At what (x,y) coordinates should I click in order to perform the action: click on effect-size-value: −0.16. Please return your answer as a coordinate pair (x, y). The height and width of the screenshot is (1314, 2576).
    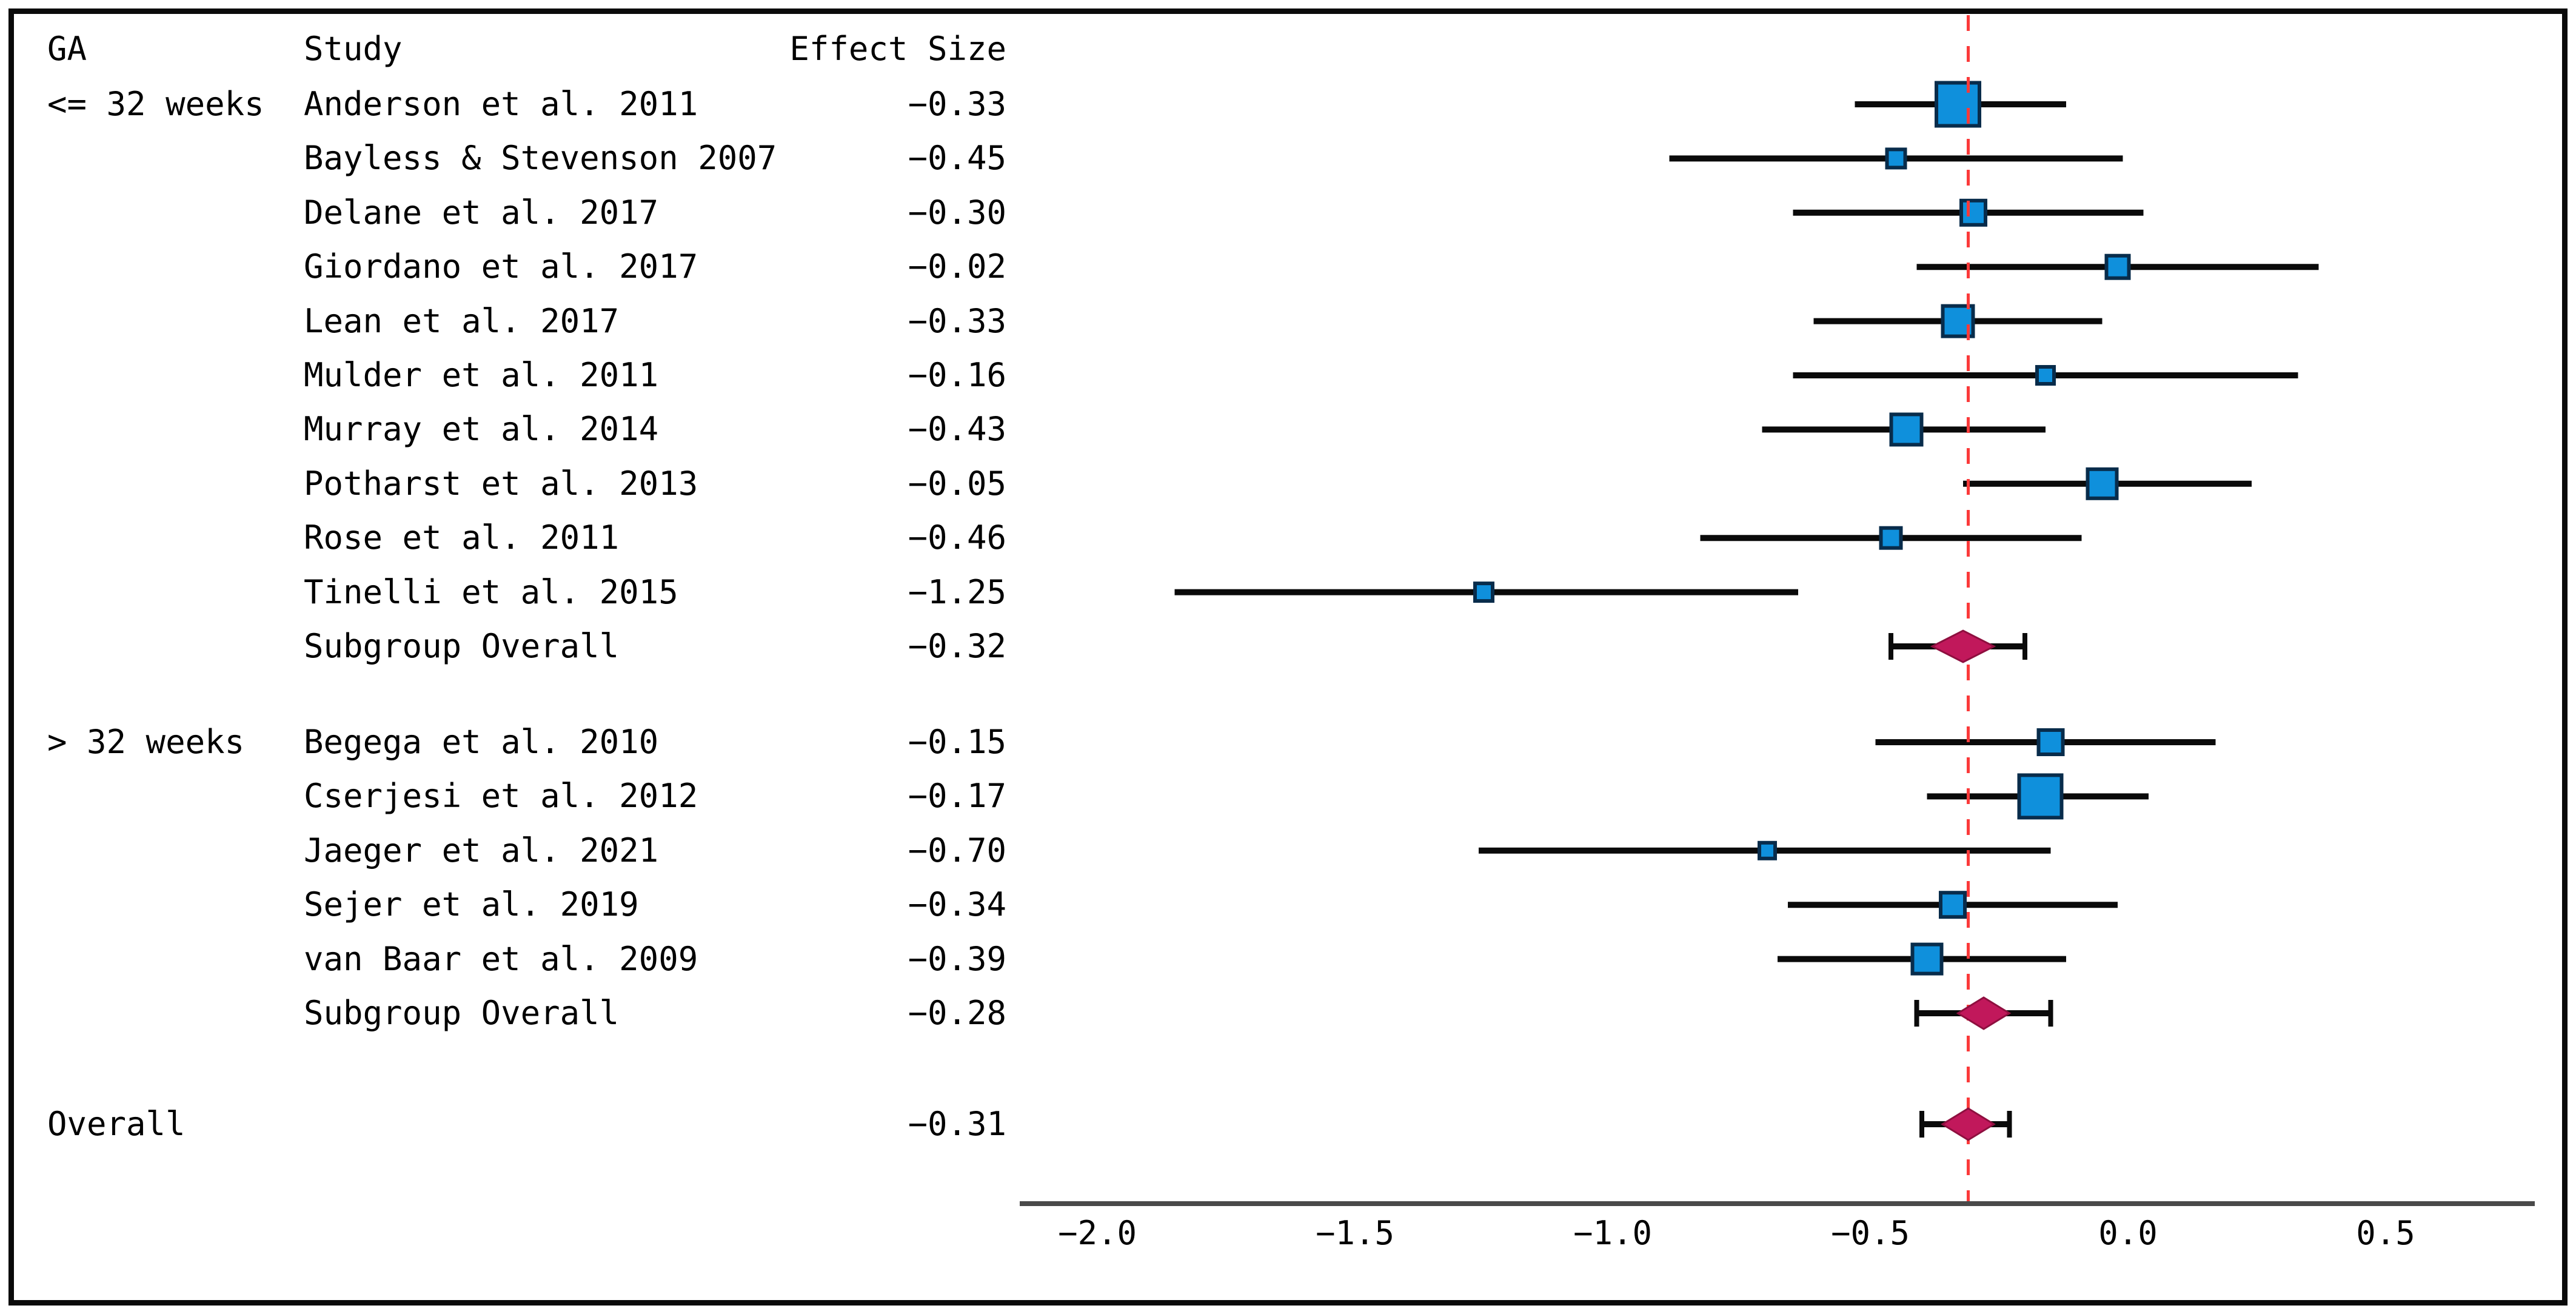
    Looking at the image, I should click on (957, 375).